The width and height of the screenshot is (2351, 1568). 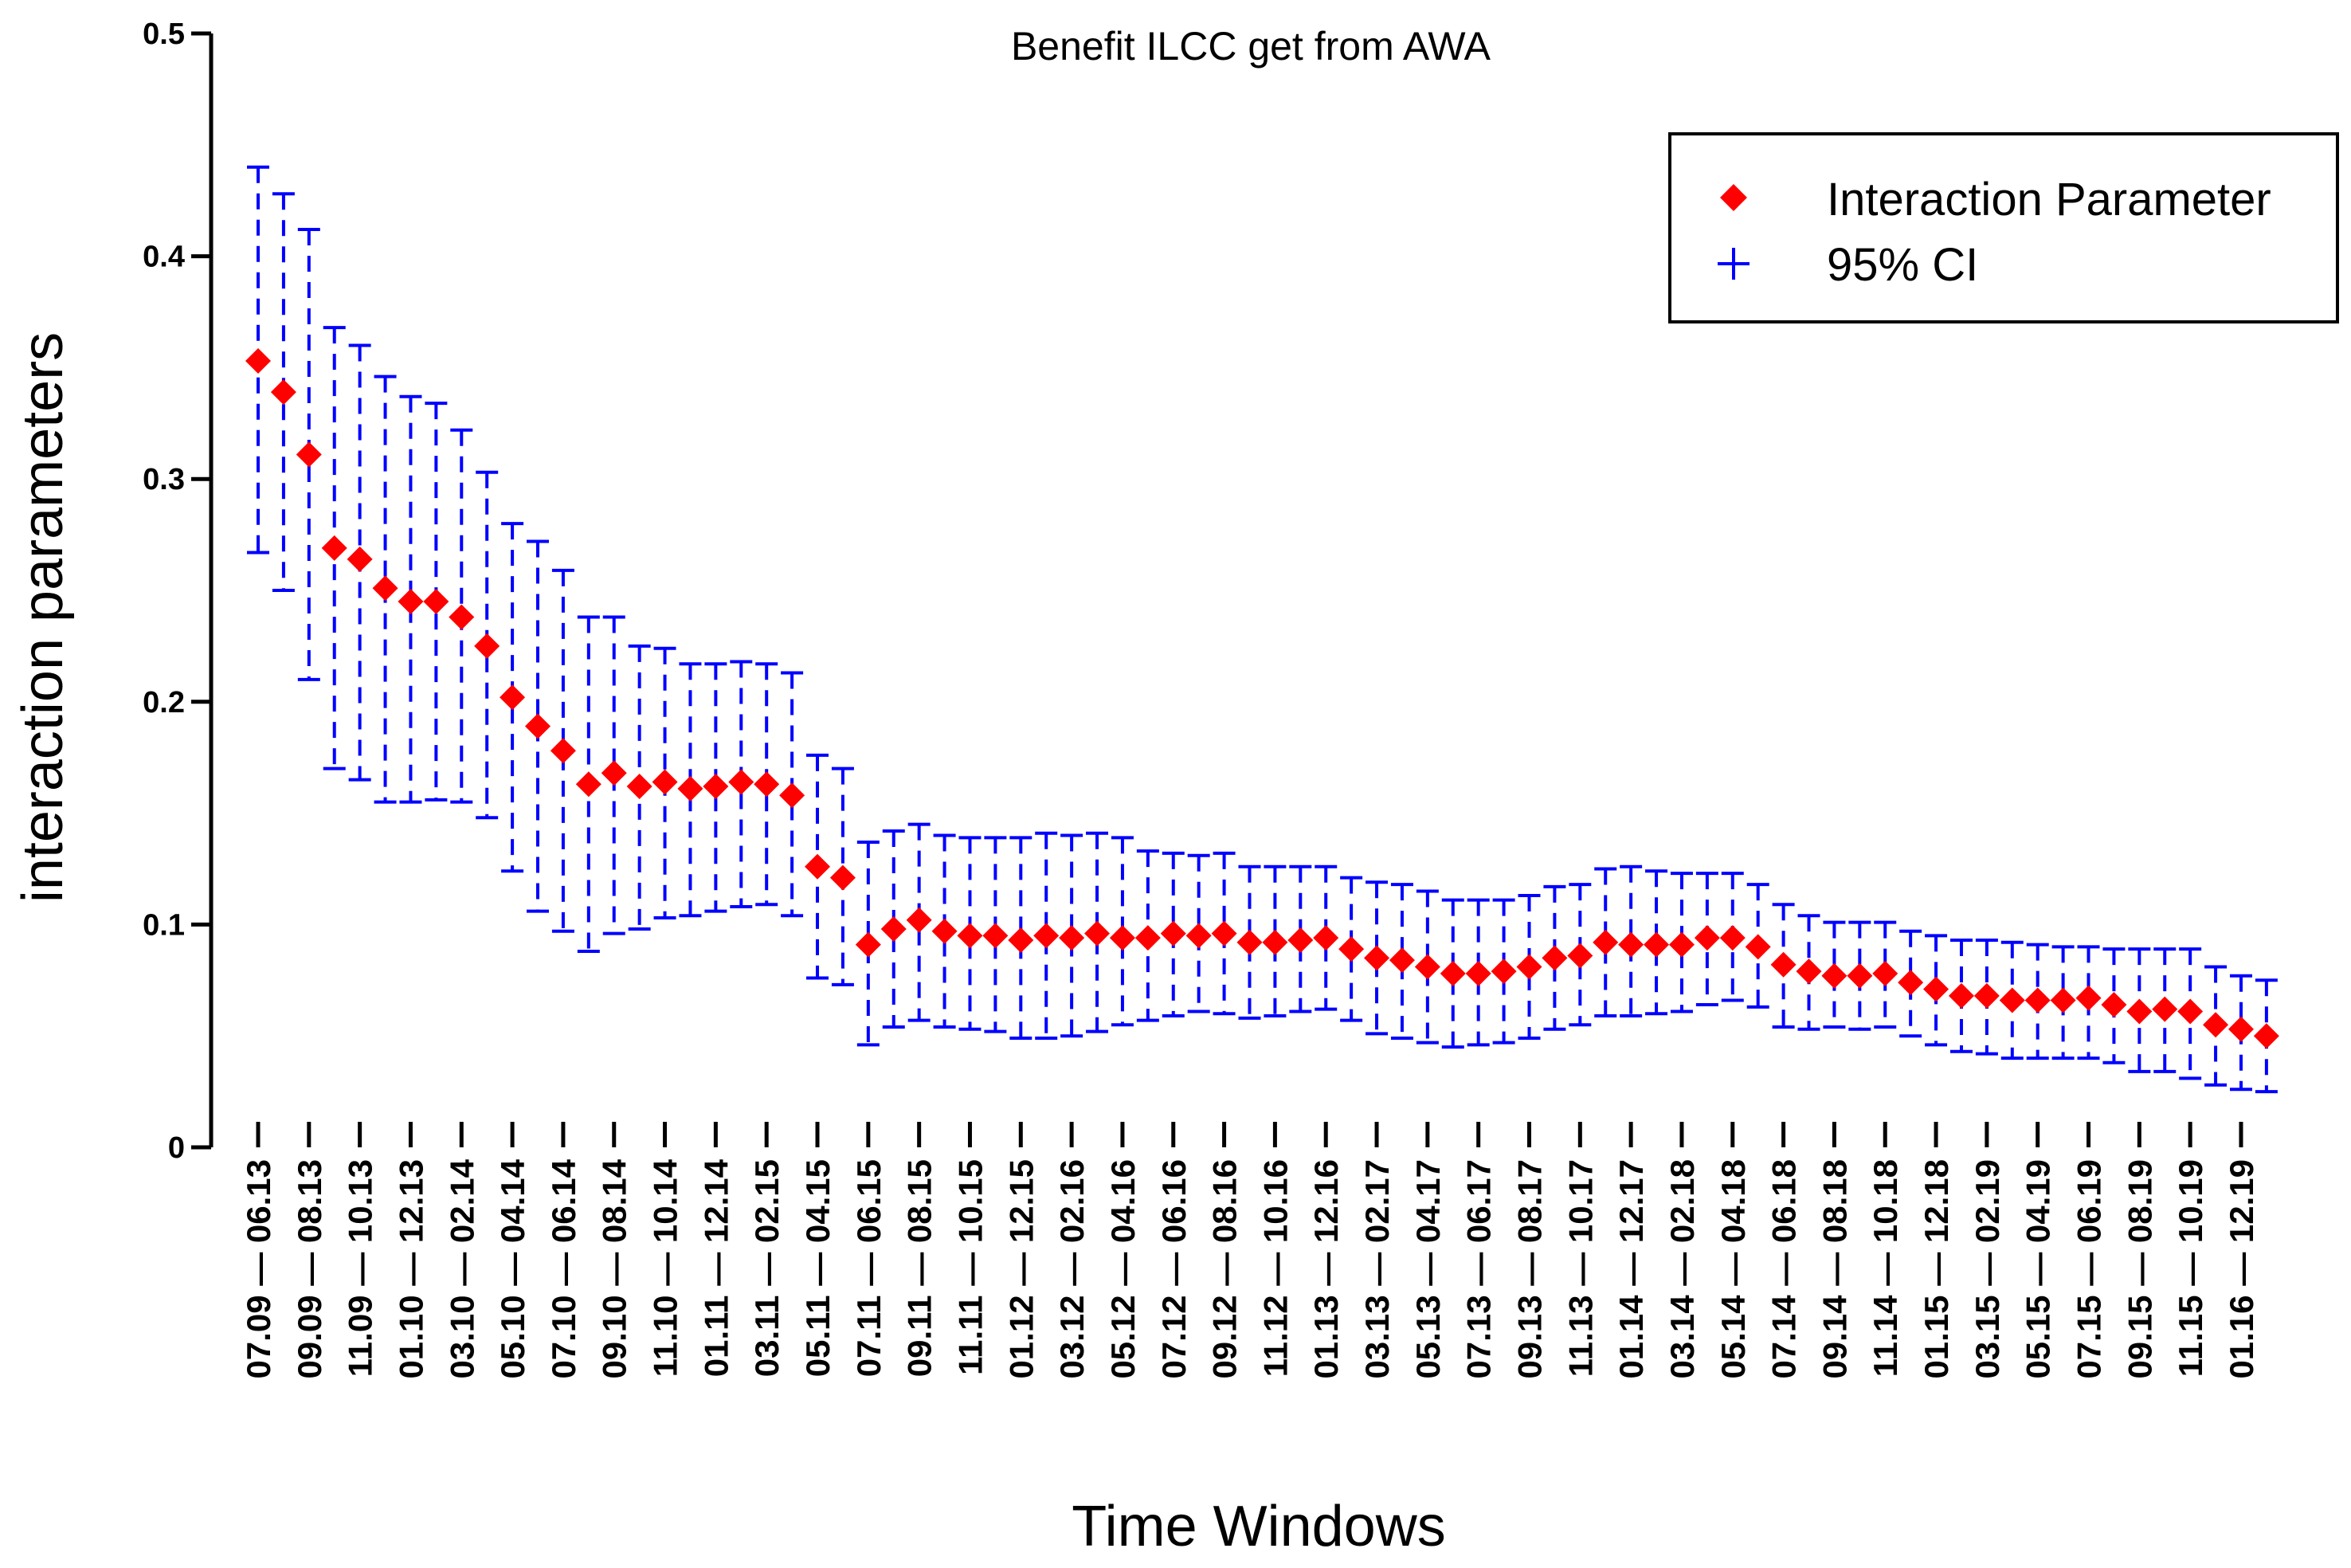 I want to click on x-tick-label: 01.15 — 12.18, so click(x=1936, y=1269).